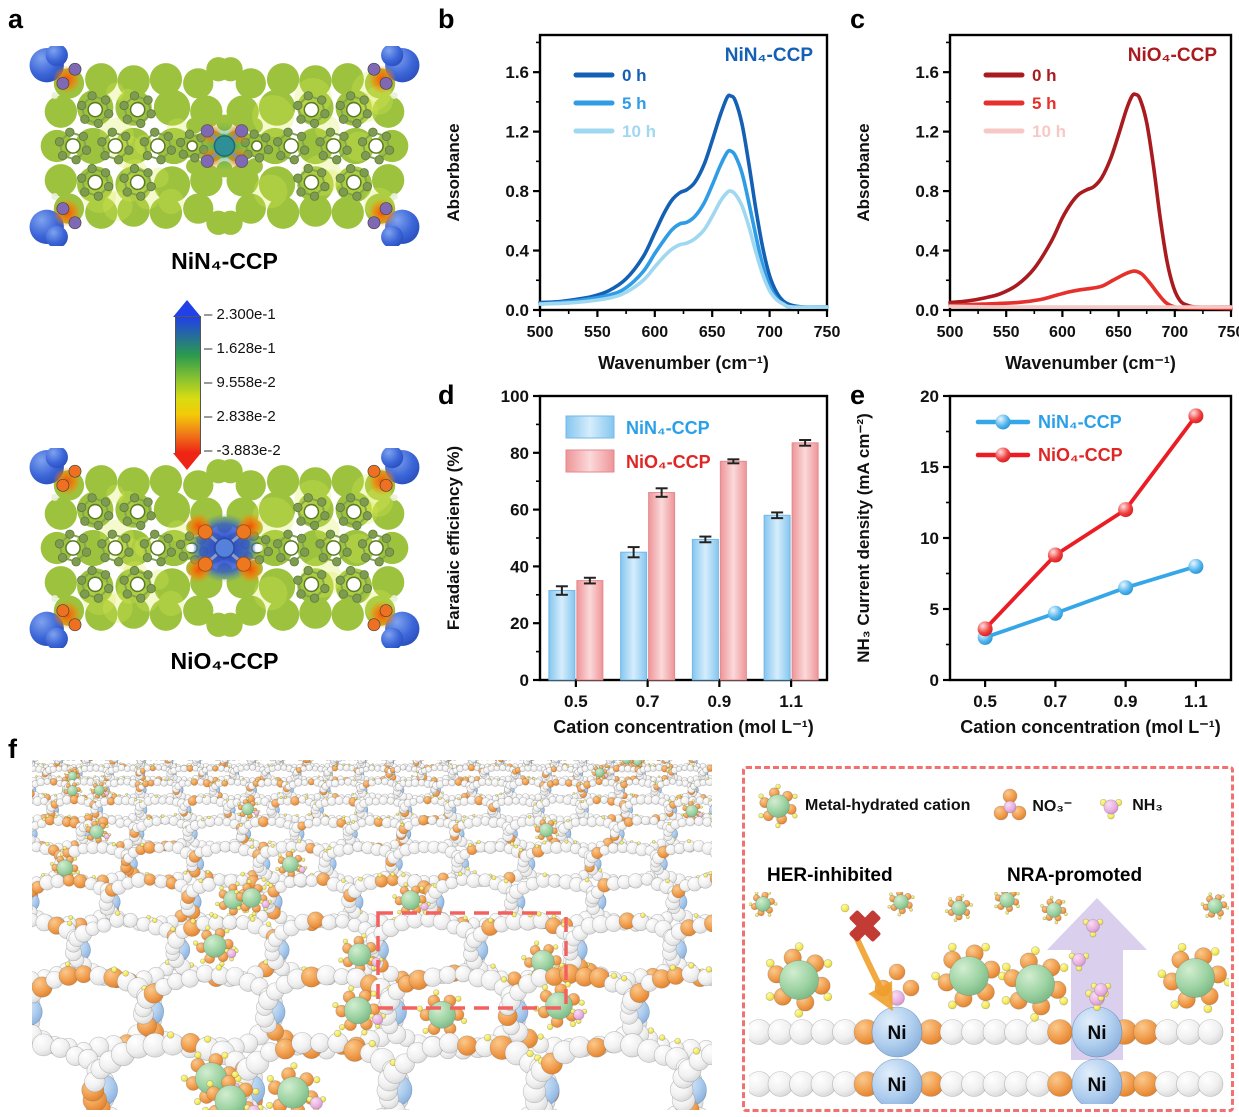  I want to click on svg-text: 0.5, so click(985, 701).